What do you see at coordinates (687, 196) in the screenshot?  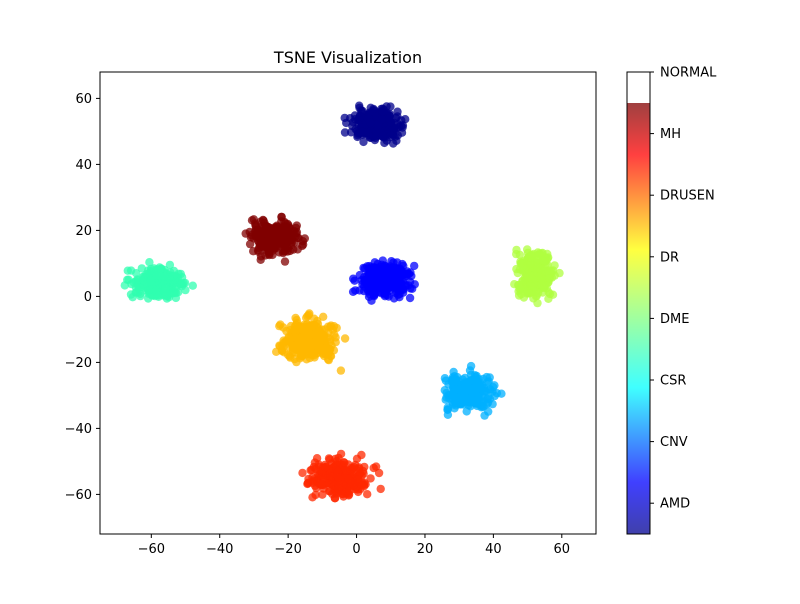 I see `colorbar-label-drusen: DRUSEN` at bounding box center [687, 196].